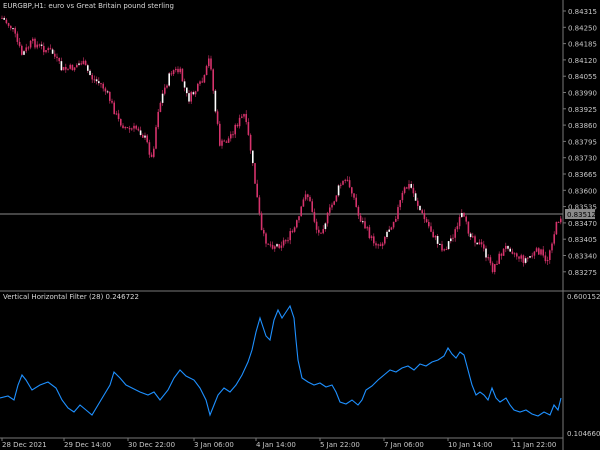 This screenshot has height=450, width=600. What do you see at coordinates (582, 94) in the screenshot?
I see `price-tick-label: 0.83990` at bounding box center [582, 94].